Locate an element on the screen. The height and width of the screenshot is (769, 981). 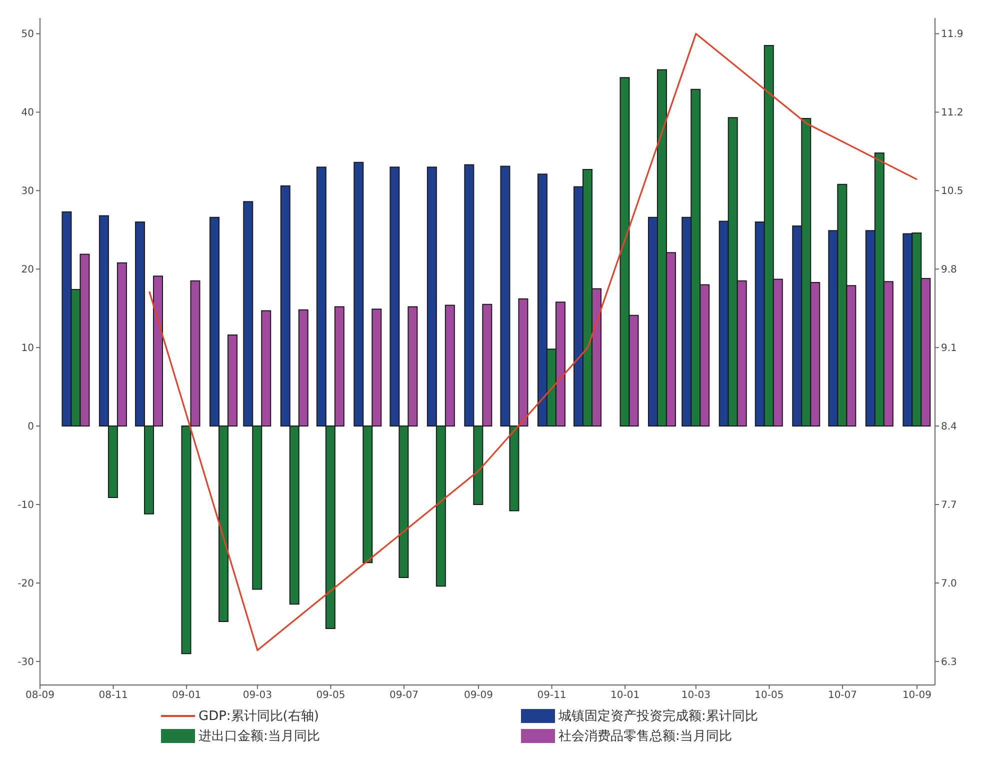
legend-label: 进出口金额:当月同比 is located at coordinates (259, 736).